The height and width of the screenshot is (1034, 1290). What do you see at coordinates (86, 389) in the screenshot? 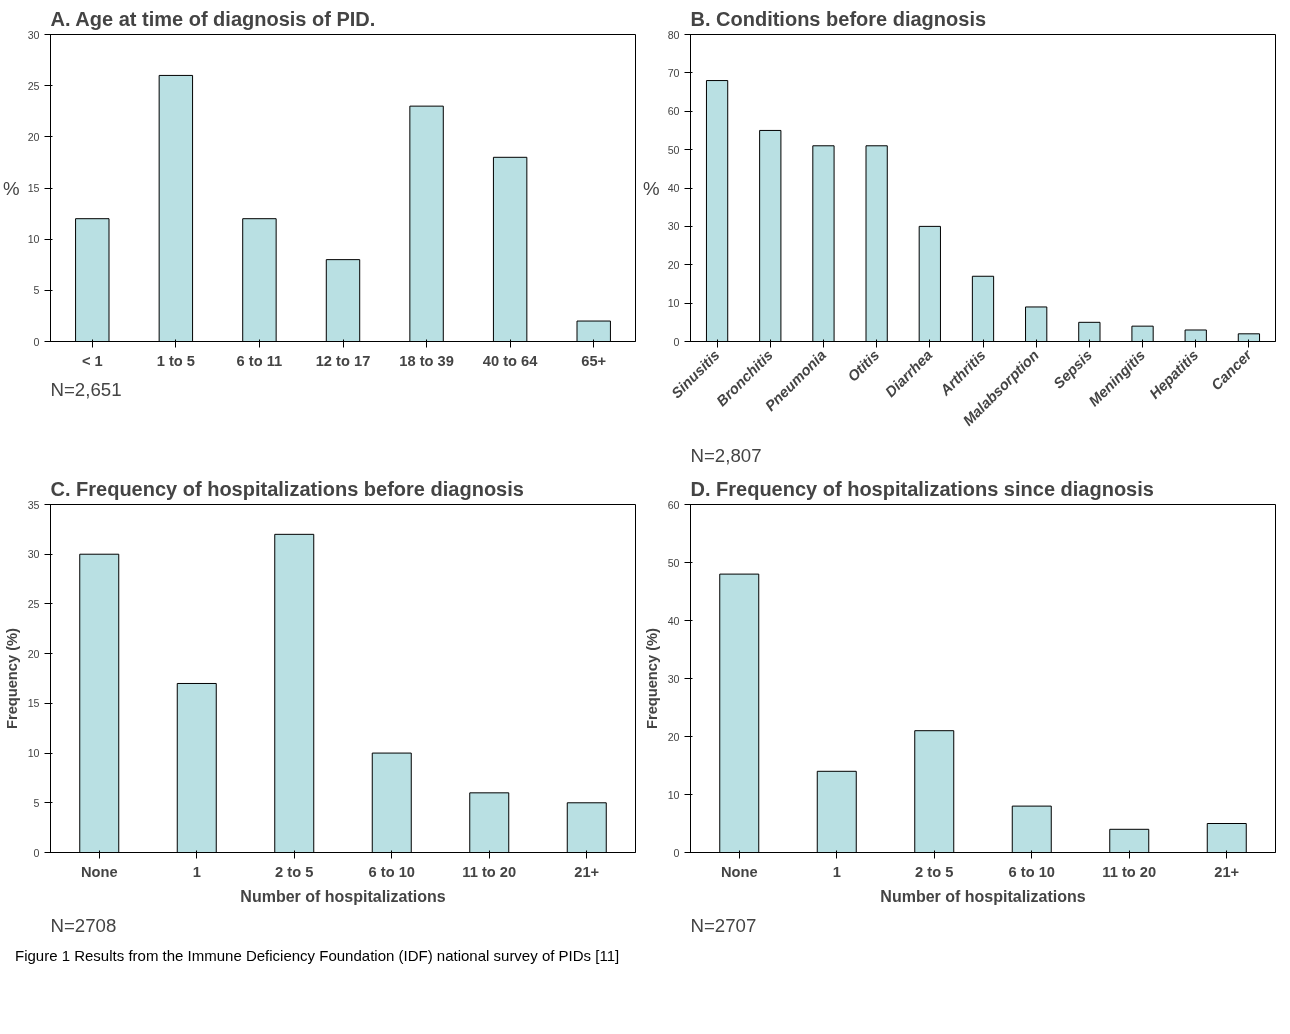
I see `text: N=2,651` at bounding box center [86, 389].